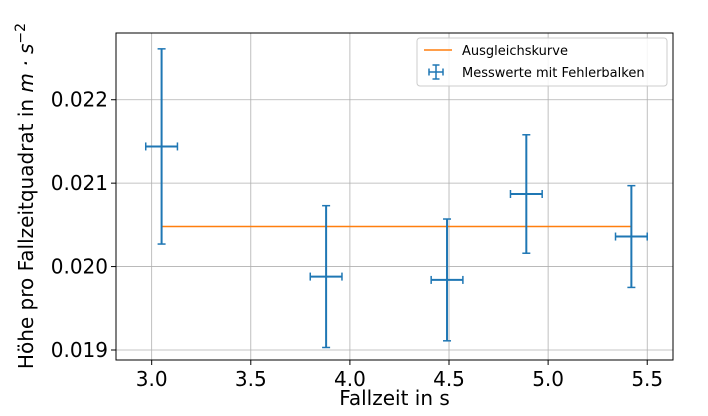 This screenshot has width=708, height=416. Describe the element at coordinates (436, 72) in the screenshot. I see `legend-errorbar-swatch` at that location.